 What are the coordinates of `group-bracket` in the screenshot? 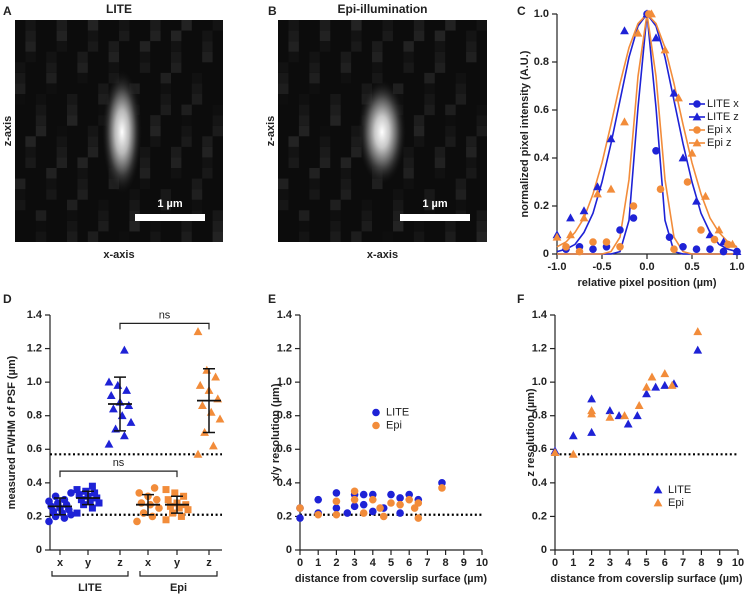 It's located at (90, 574).